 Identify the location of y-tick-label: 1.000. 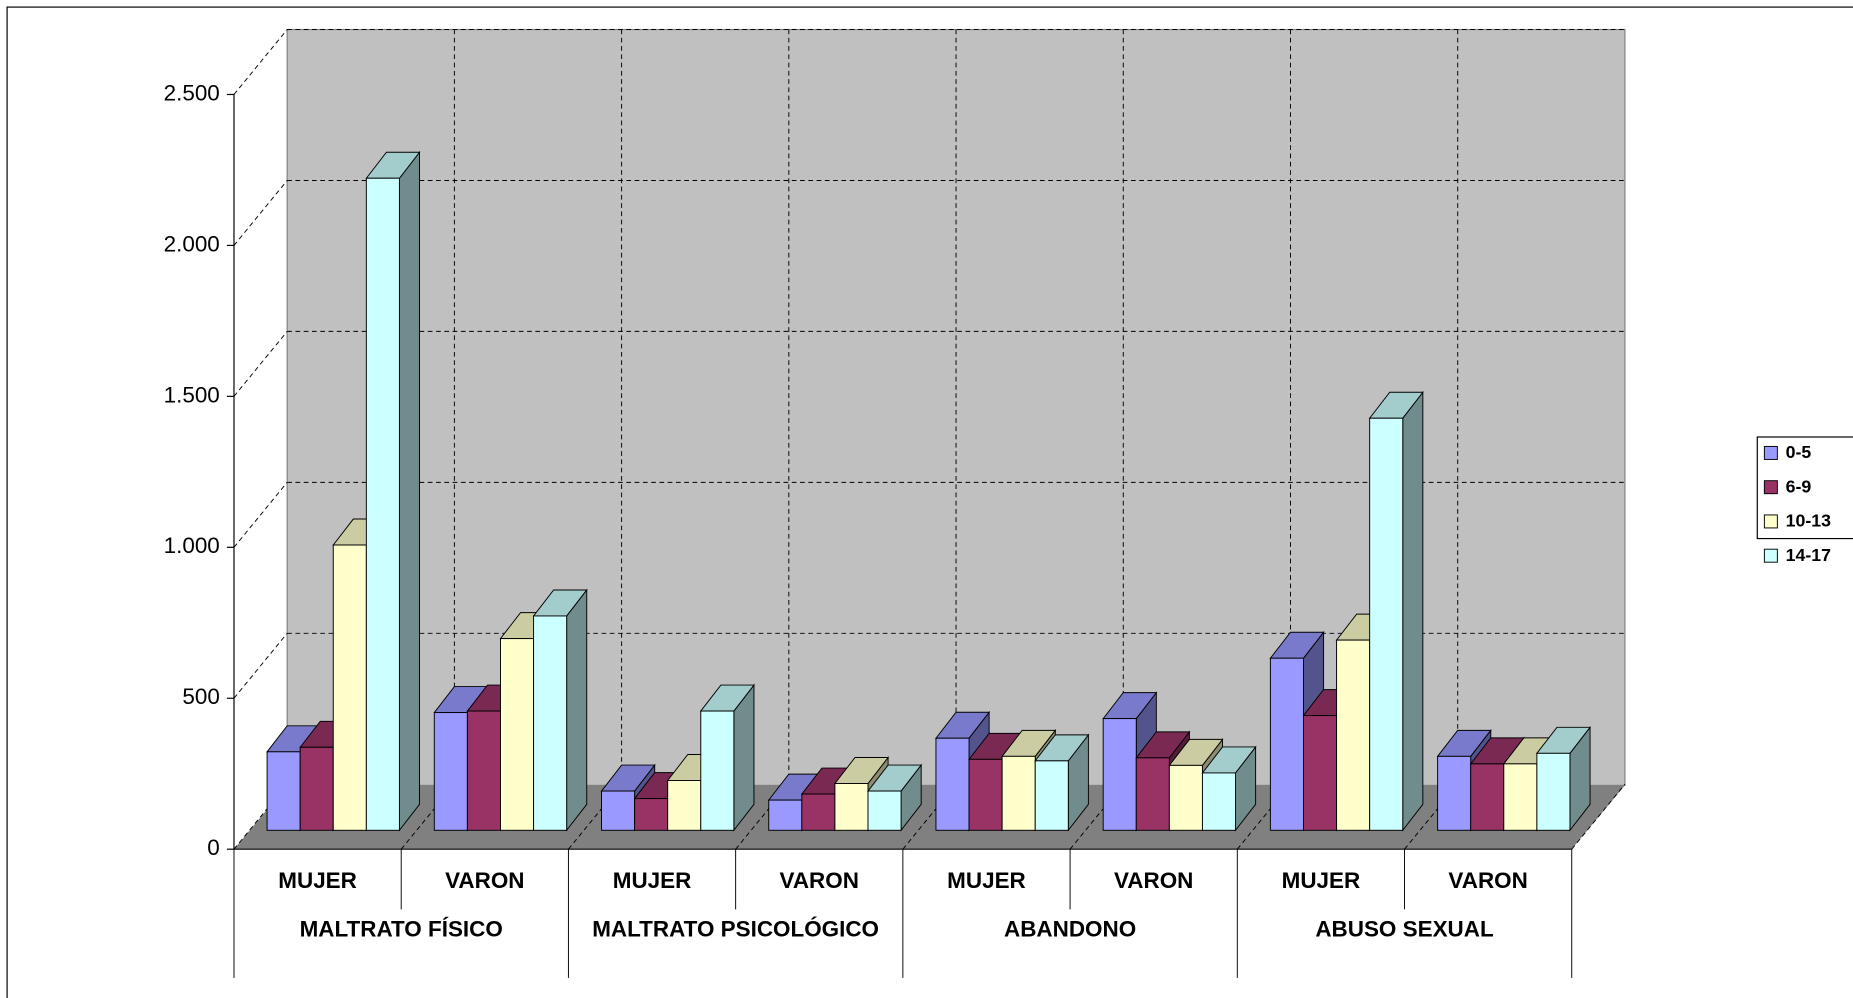
(192, 545).